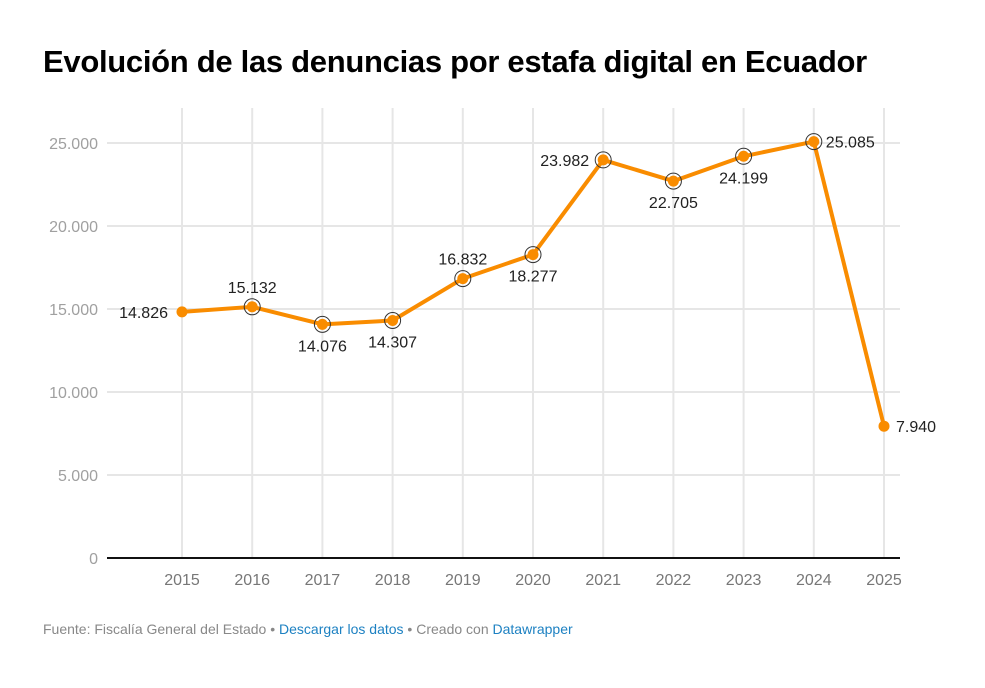  I want to click on datawrapper-link: Datawrapper, so click(532, 629).